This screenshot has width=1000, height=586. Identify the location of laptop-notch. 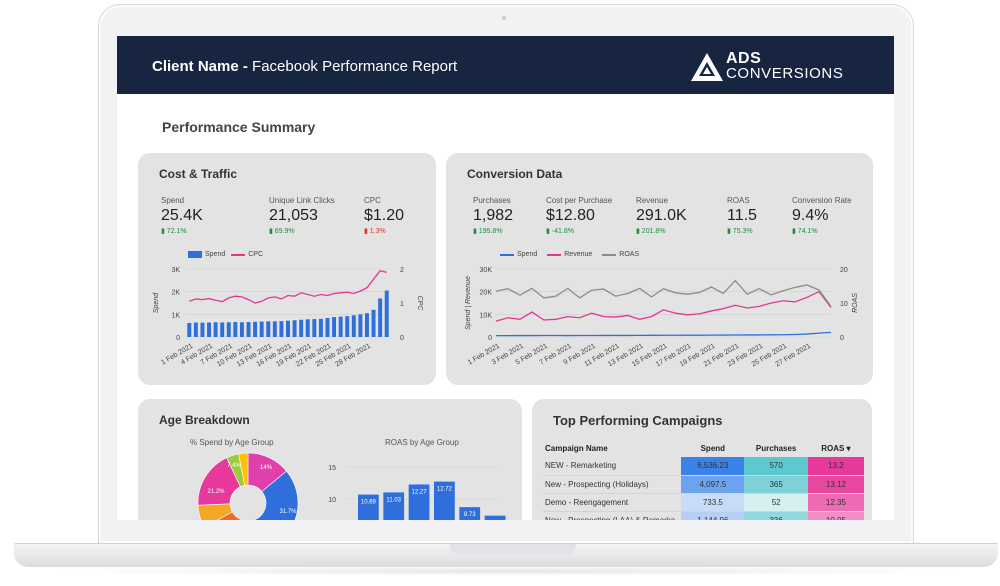
(513, 549).